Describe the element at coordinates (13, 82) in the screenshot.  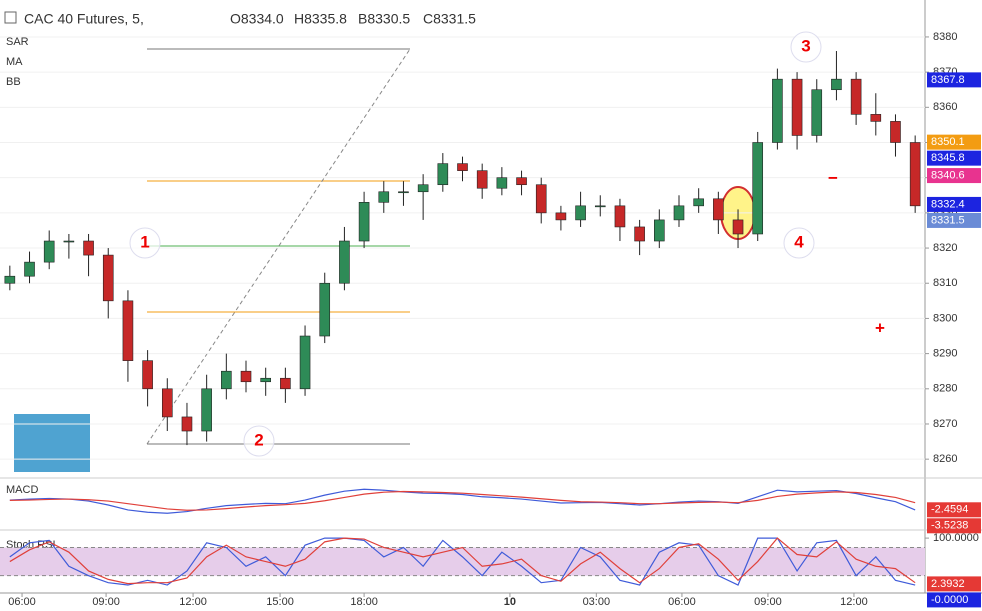
I see `indicator-label: BB` at that location.